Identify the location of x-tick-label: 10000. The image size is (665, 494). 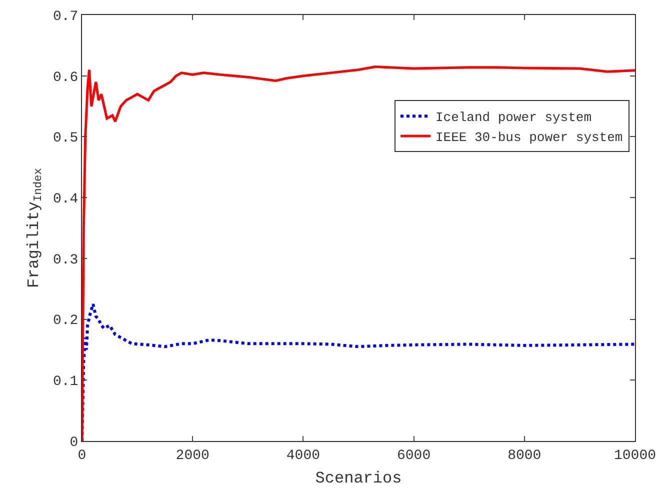
(635, 456).